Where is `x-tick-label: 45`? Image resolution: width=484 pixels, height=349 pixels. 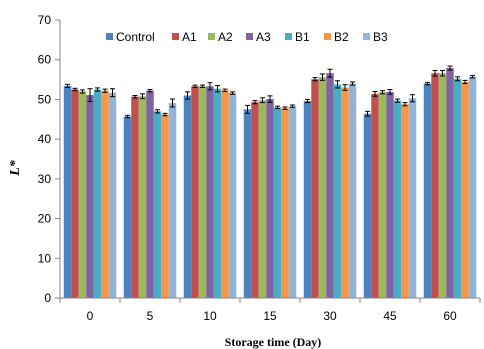 x-tick-label: 45 is located at coordinates (390, 316).